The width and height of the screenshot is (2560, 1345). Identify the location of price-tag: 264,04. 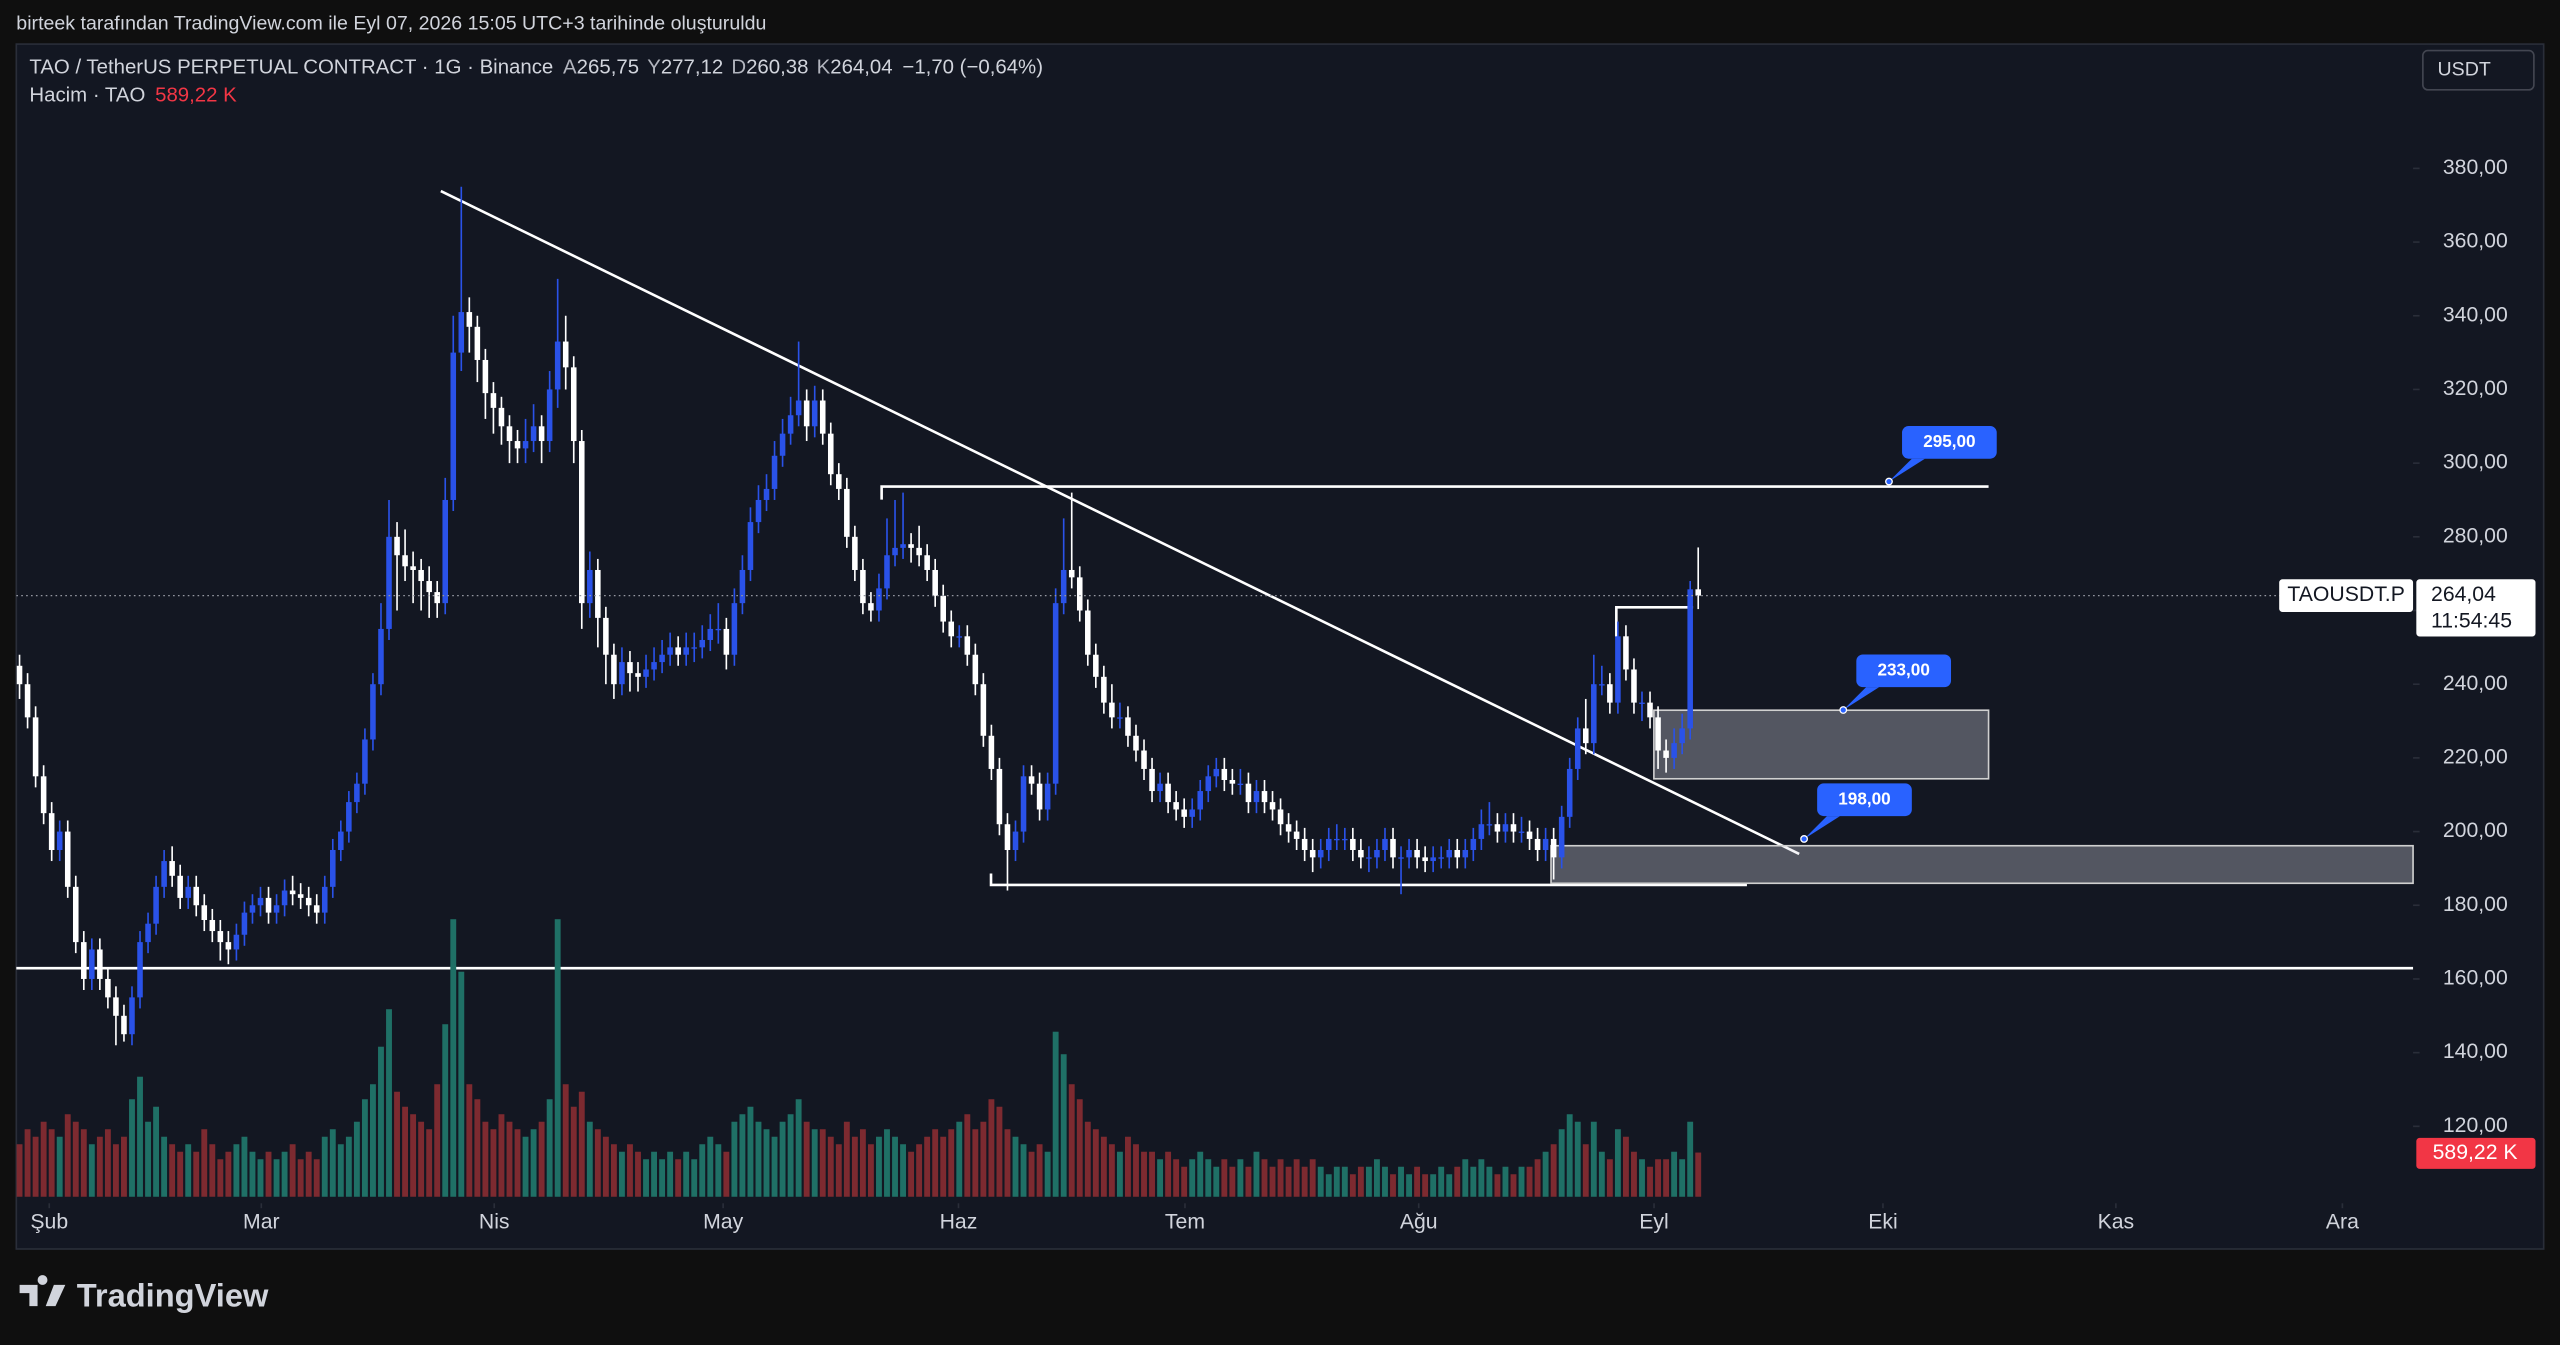
(2463, 594).